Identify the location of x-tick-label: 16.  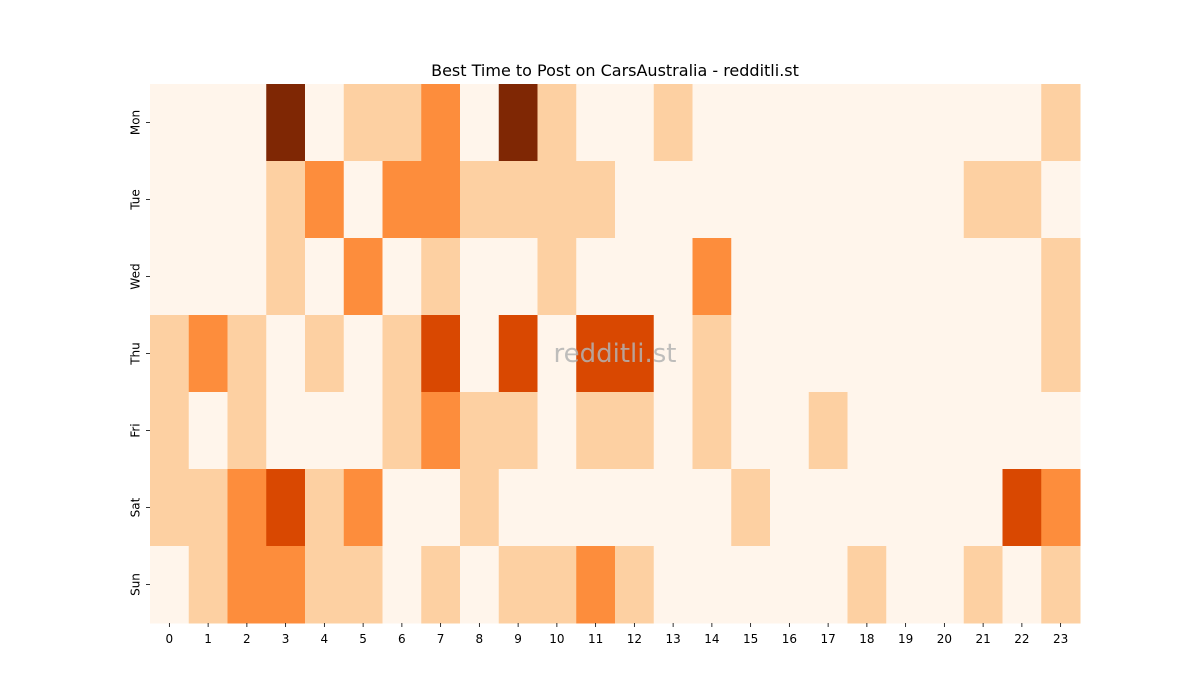
(789, 639).